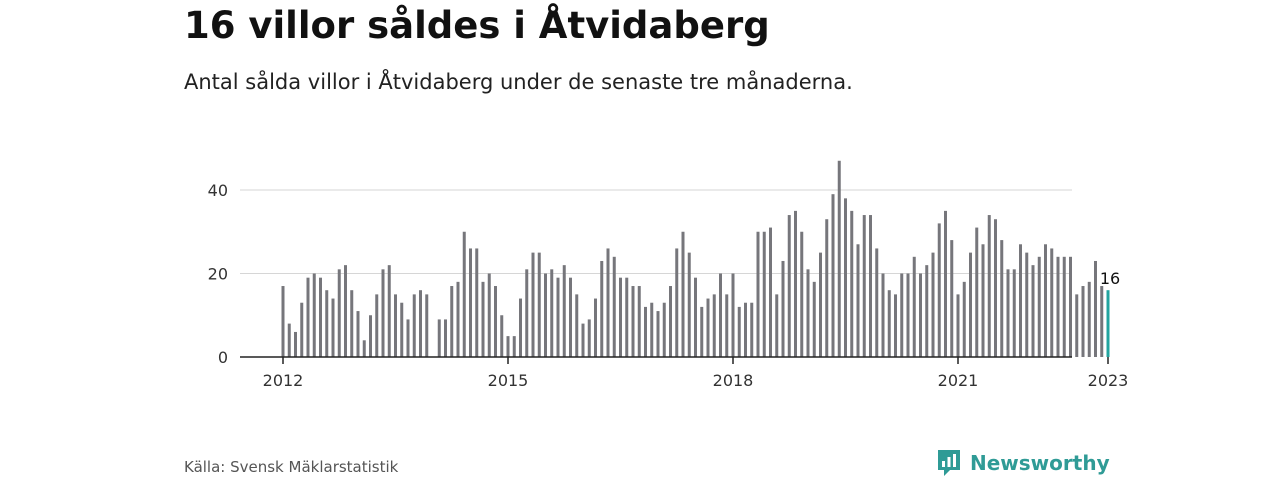  What do you see at coordinates (218, 190) in the screenshot?
I see `y-tick-label: 40` at bounding box center [218, 190].